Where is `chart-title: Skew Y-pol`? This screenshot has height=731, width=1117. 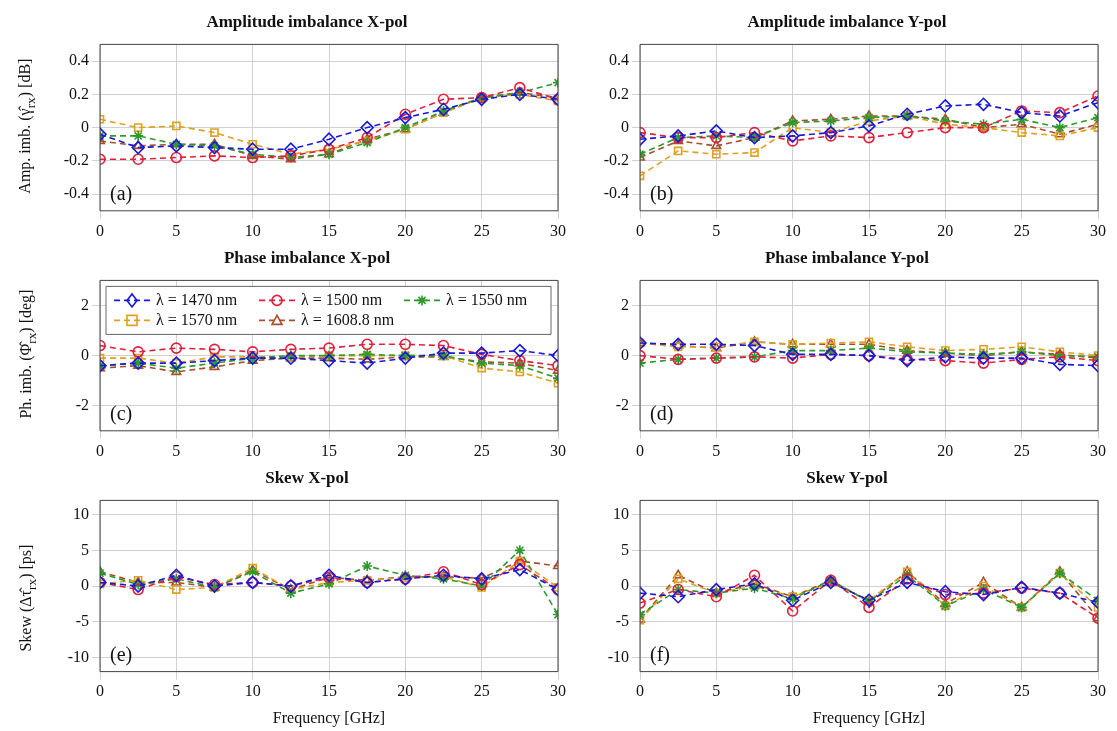 chart-title: Skew Y-pol is located at coordinates (847, 477).